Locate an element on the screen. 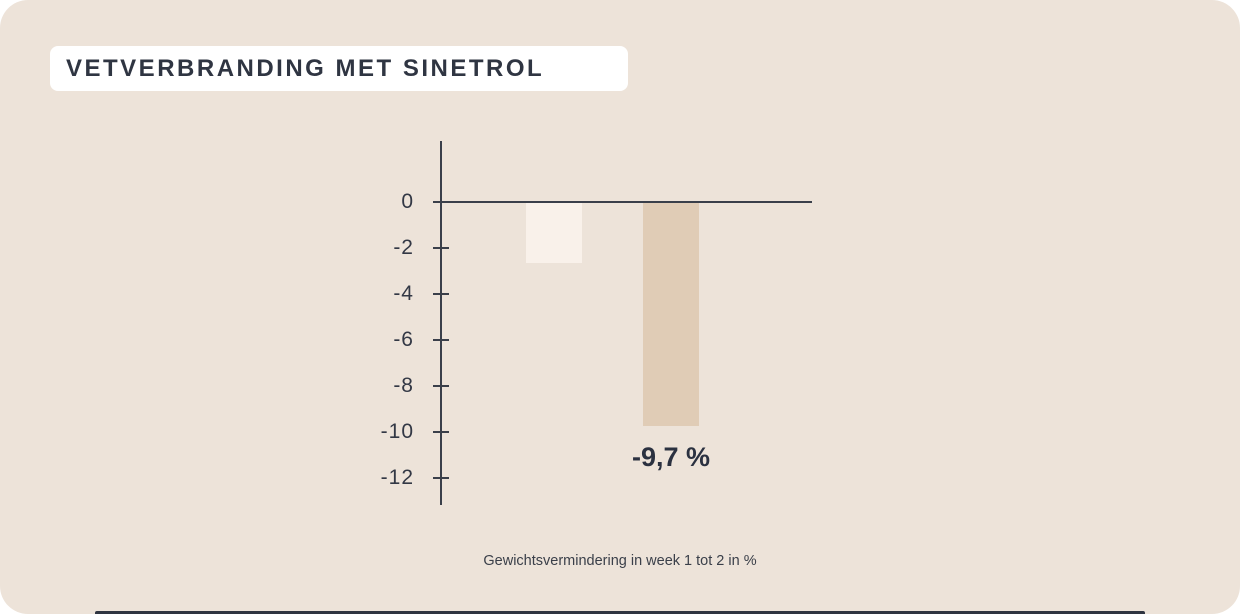 The height and width of the screenshot is (614, 1240). y-tick-label: -10 is located at coordinates (397, 431).